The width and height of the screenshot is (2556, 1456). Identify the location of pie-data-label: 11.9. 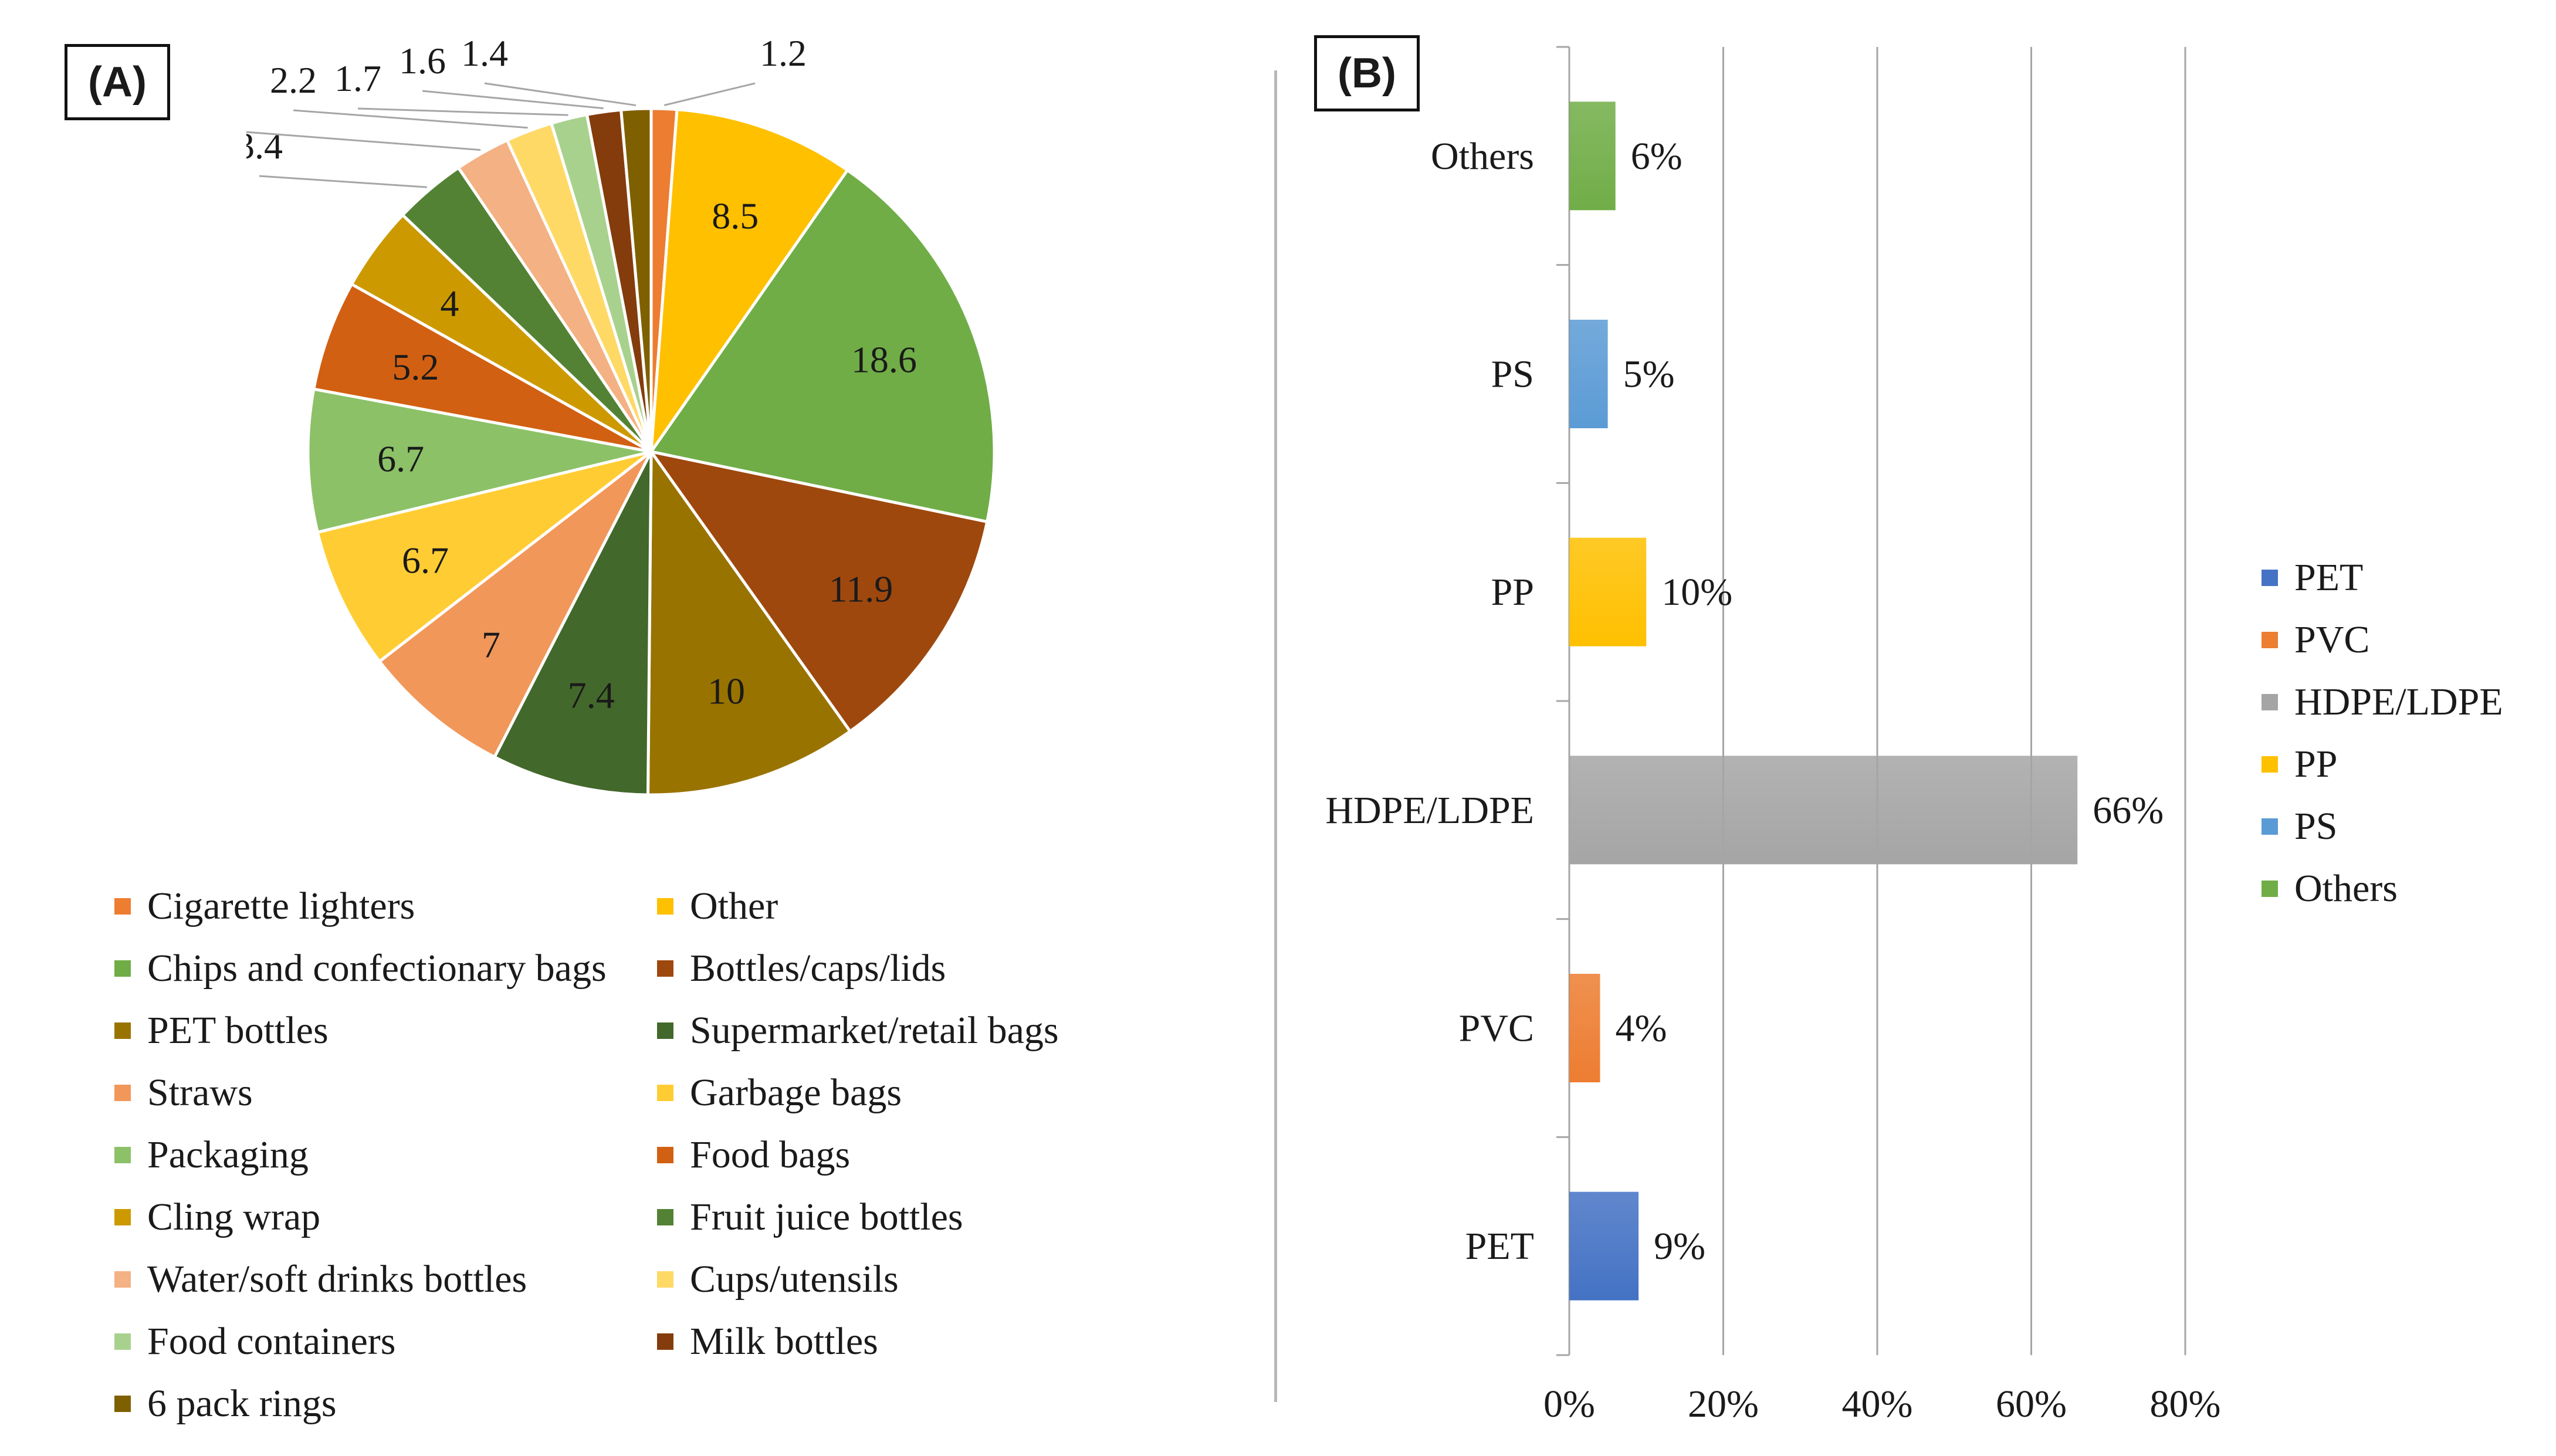
(861, 589).